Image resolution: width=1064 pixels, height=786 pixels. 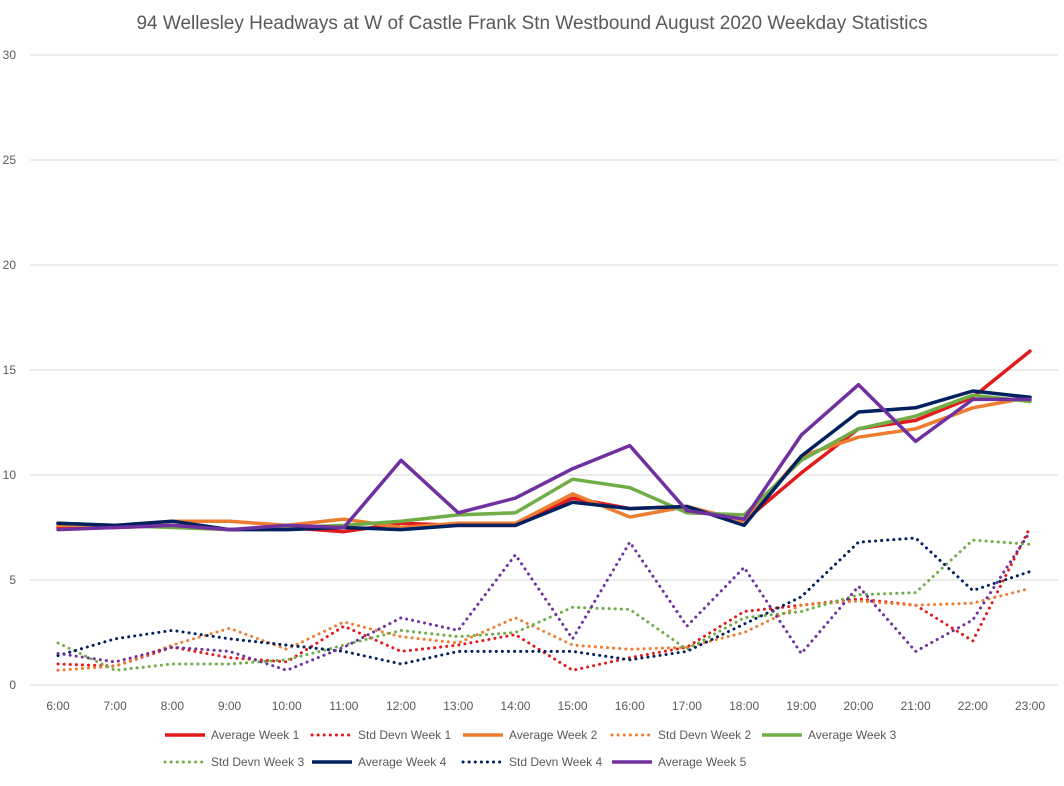 I want to click on x-tick-label: 23:00, so click(x=1030, y=706).